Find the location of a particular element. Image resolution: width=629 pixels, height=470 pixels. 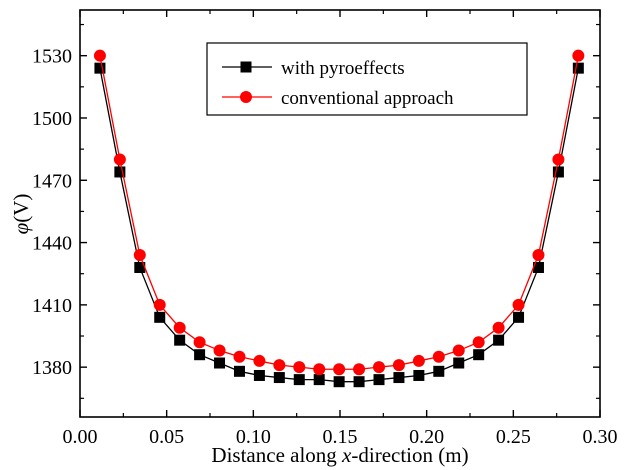

legend: with pyroeffects conventional approach is located at coordinates (367, 79).